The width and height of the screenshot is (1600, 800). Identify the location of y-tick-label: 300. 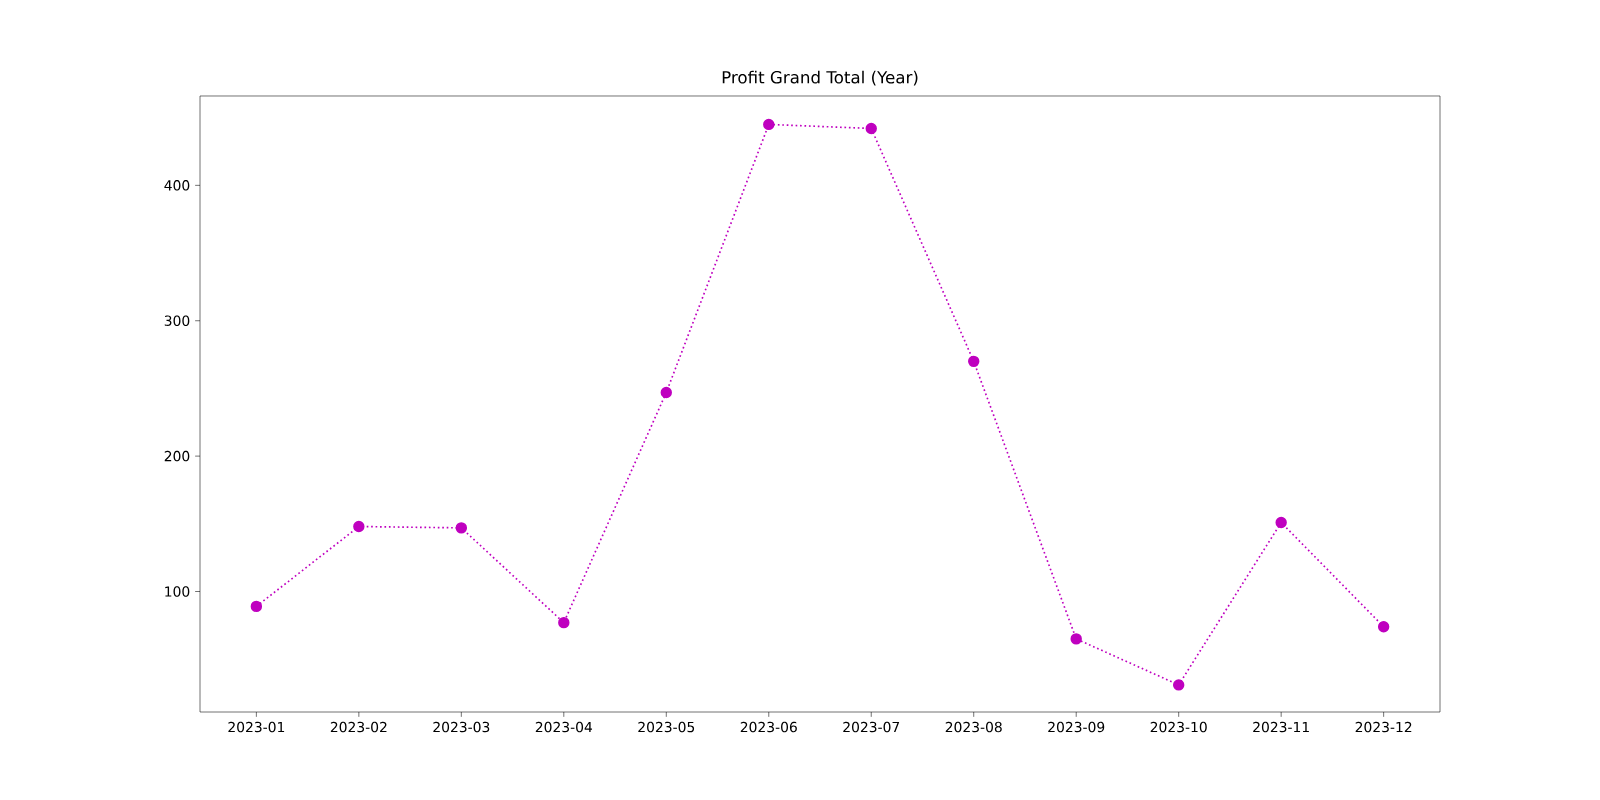
(177, 320).